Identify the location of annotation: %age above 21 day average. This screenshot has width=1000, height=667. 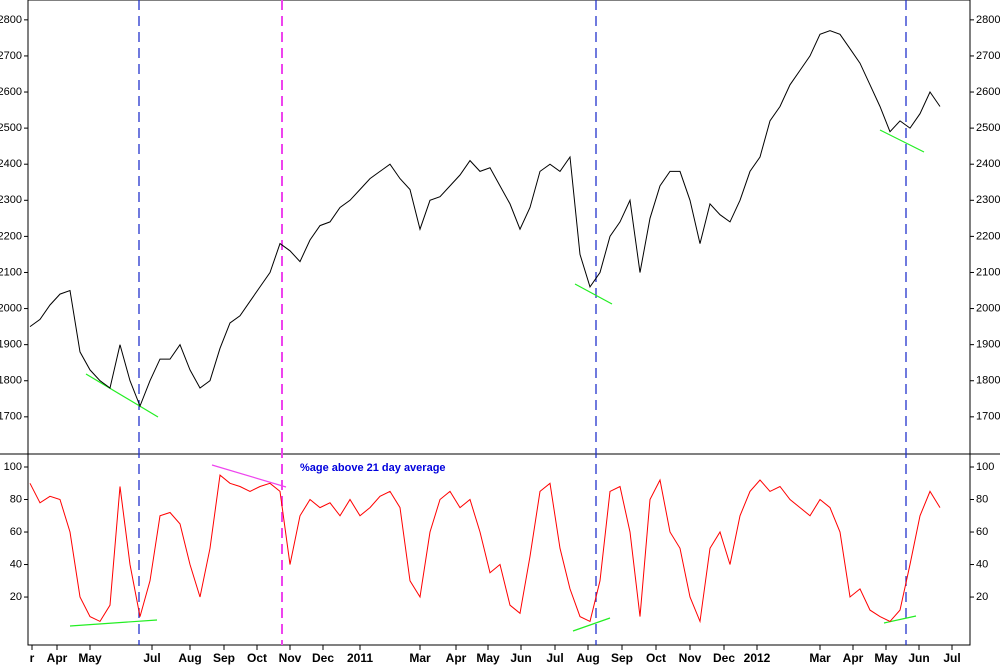
(373, 468).